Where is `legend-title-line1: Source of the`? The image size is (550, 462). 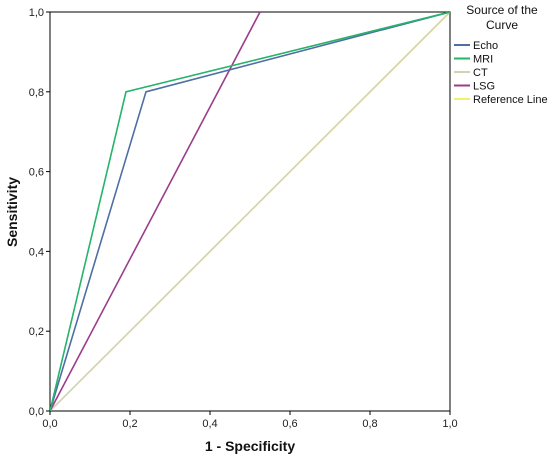 legend-title-line1: Source of the is located at coordinates (502, 10).